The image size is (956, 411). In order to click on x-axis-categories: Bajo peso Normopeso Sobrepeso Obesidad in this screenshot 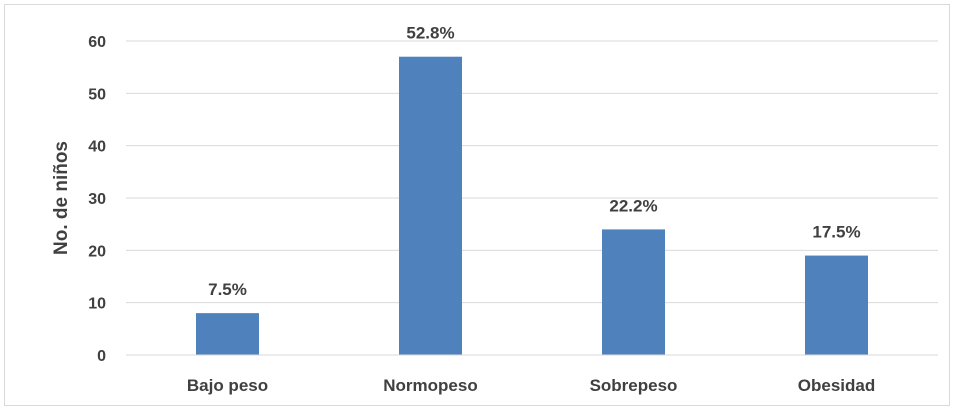, I will do `click(531, 385)`.